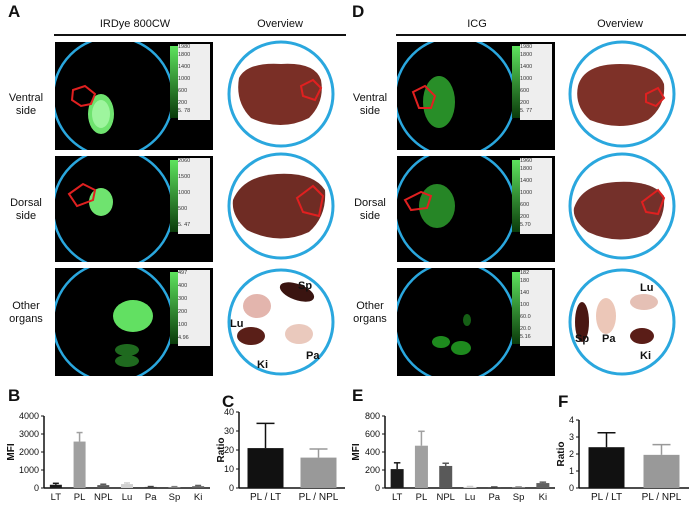 This screenshot has height=507, width=693. I want to click on organ-label-ki-a: Ki, so click(262, 365).